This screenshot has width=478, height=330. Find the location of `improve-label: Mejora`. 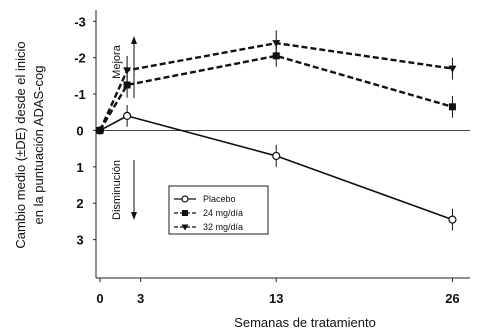

improve-label: Mejora is located at coordinates (117, 61).